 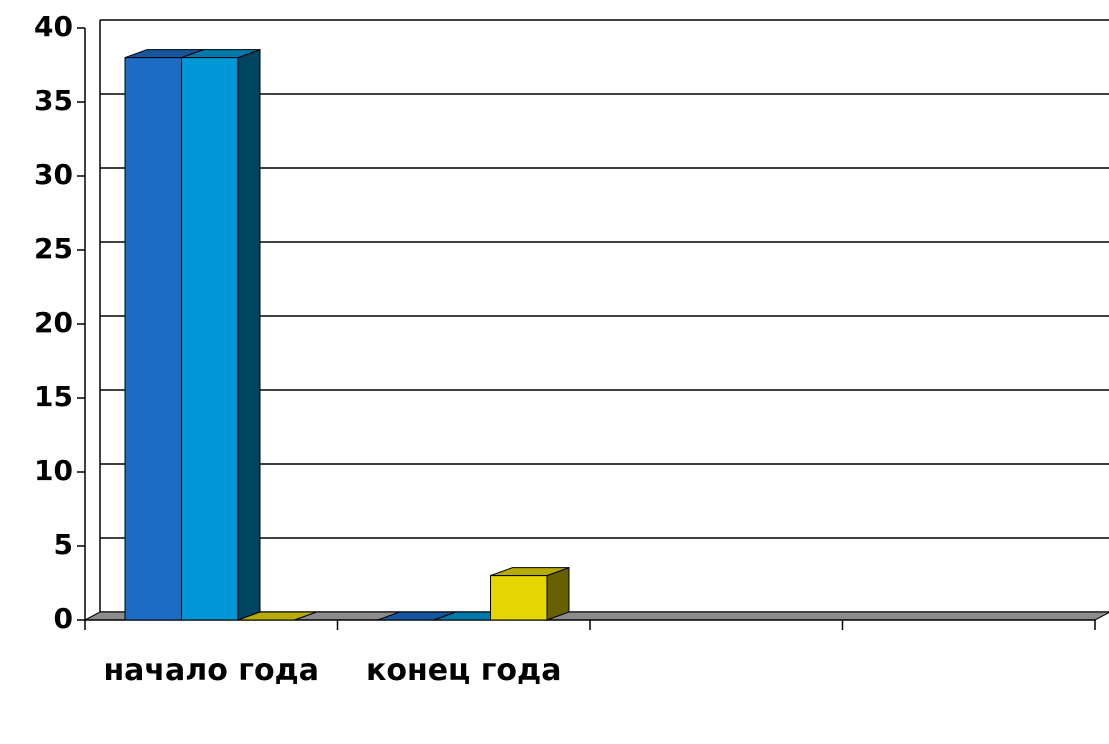 I want to click on x-tick-label: конец года, so click(x=464, y=670).